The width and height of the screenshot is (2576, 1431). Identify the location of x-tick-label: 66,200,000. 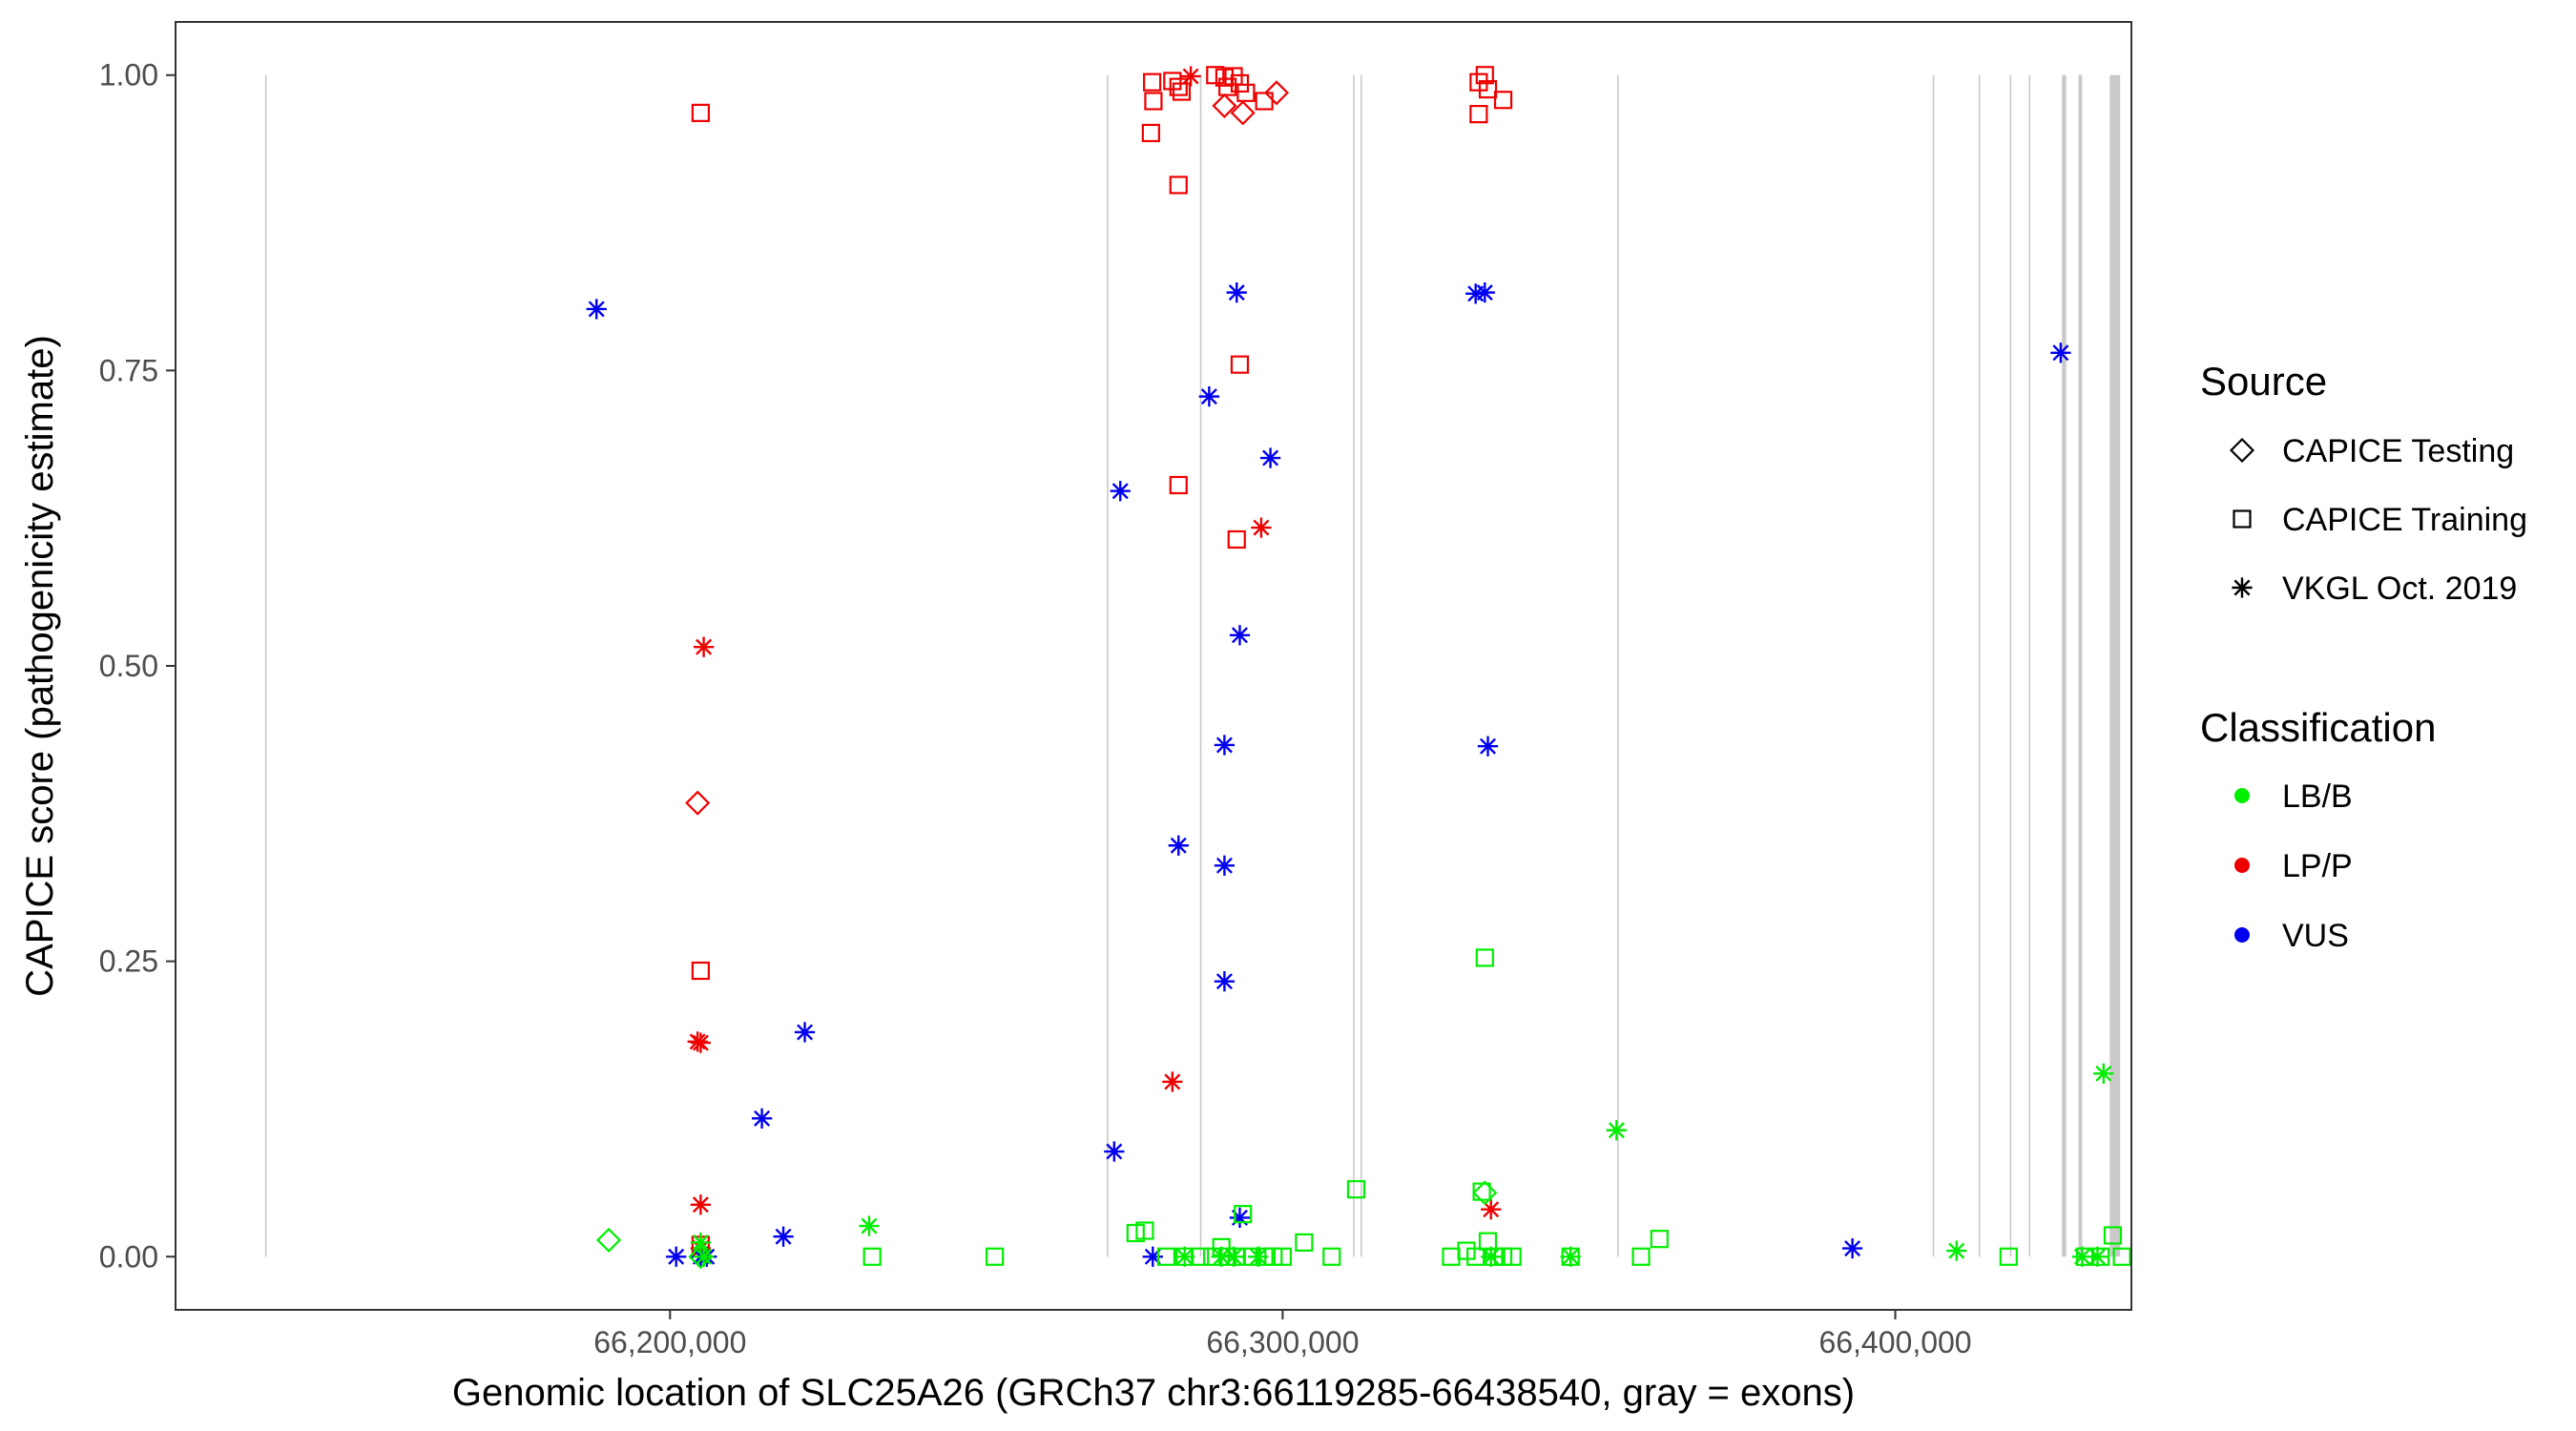
(669, 1342).